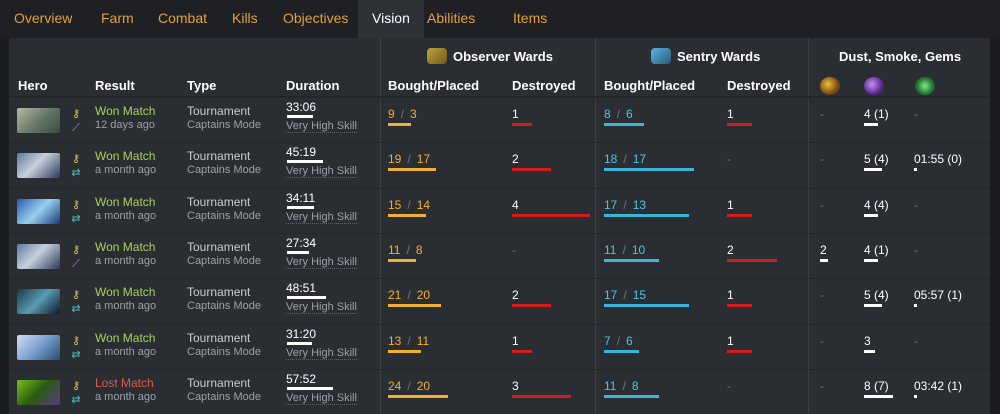  Describe the element at coordinates (245, 18) in the screenshot. I see `tab-kills: Kills` at that location.